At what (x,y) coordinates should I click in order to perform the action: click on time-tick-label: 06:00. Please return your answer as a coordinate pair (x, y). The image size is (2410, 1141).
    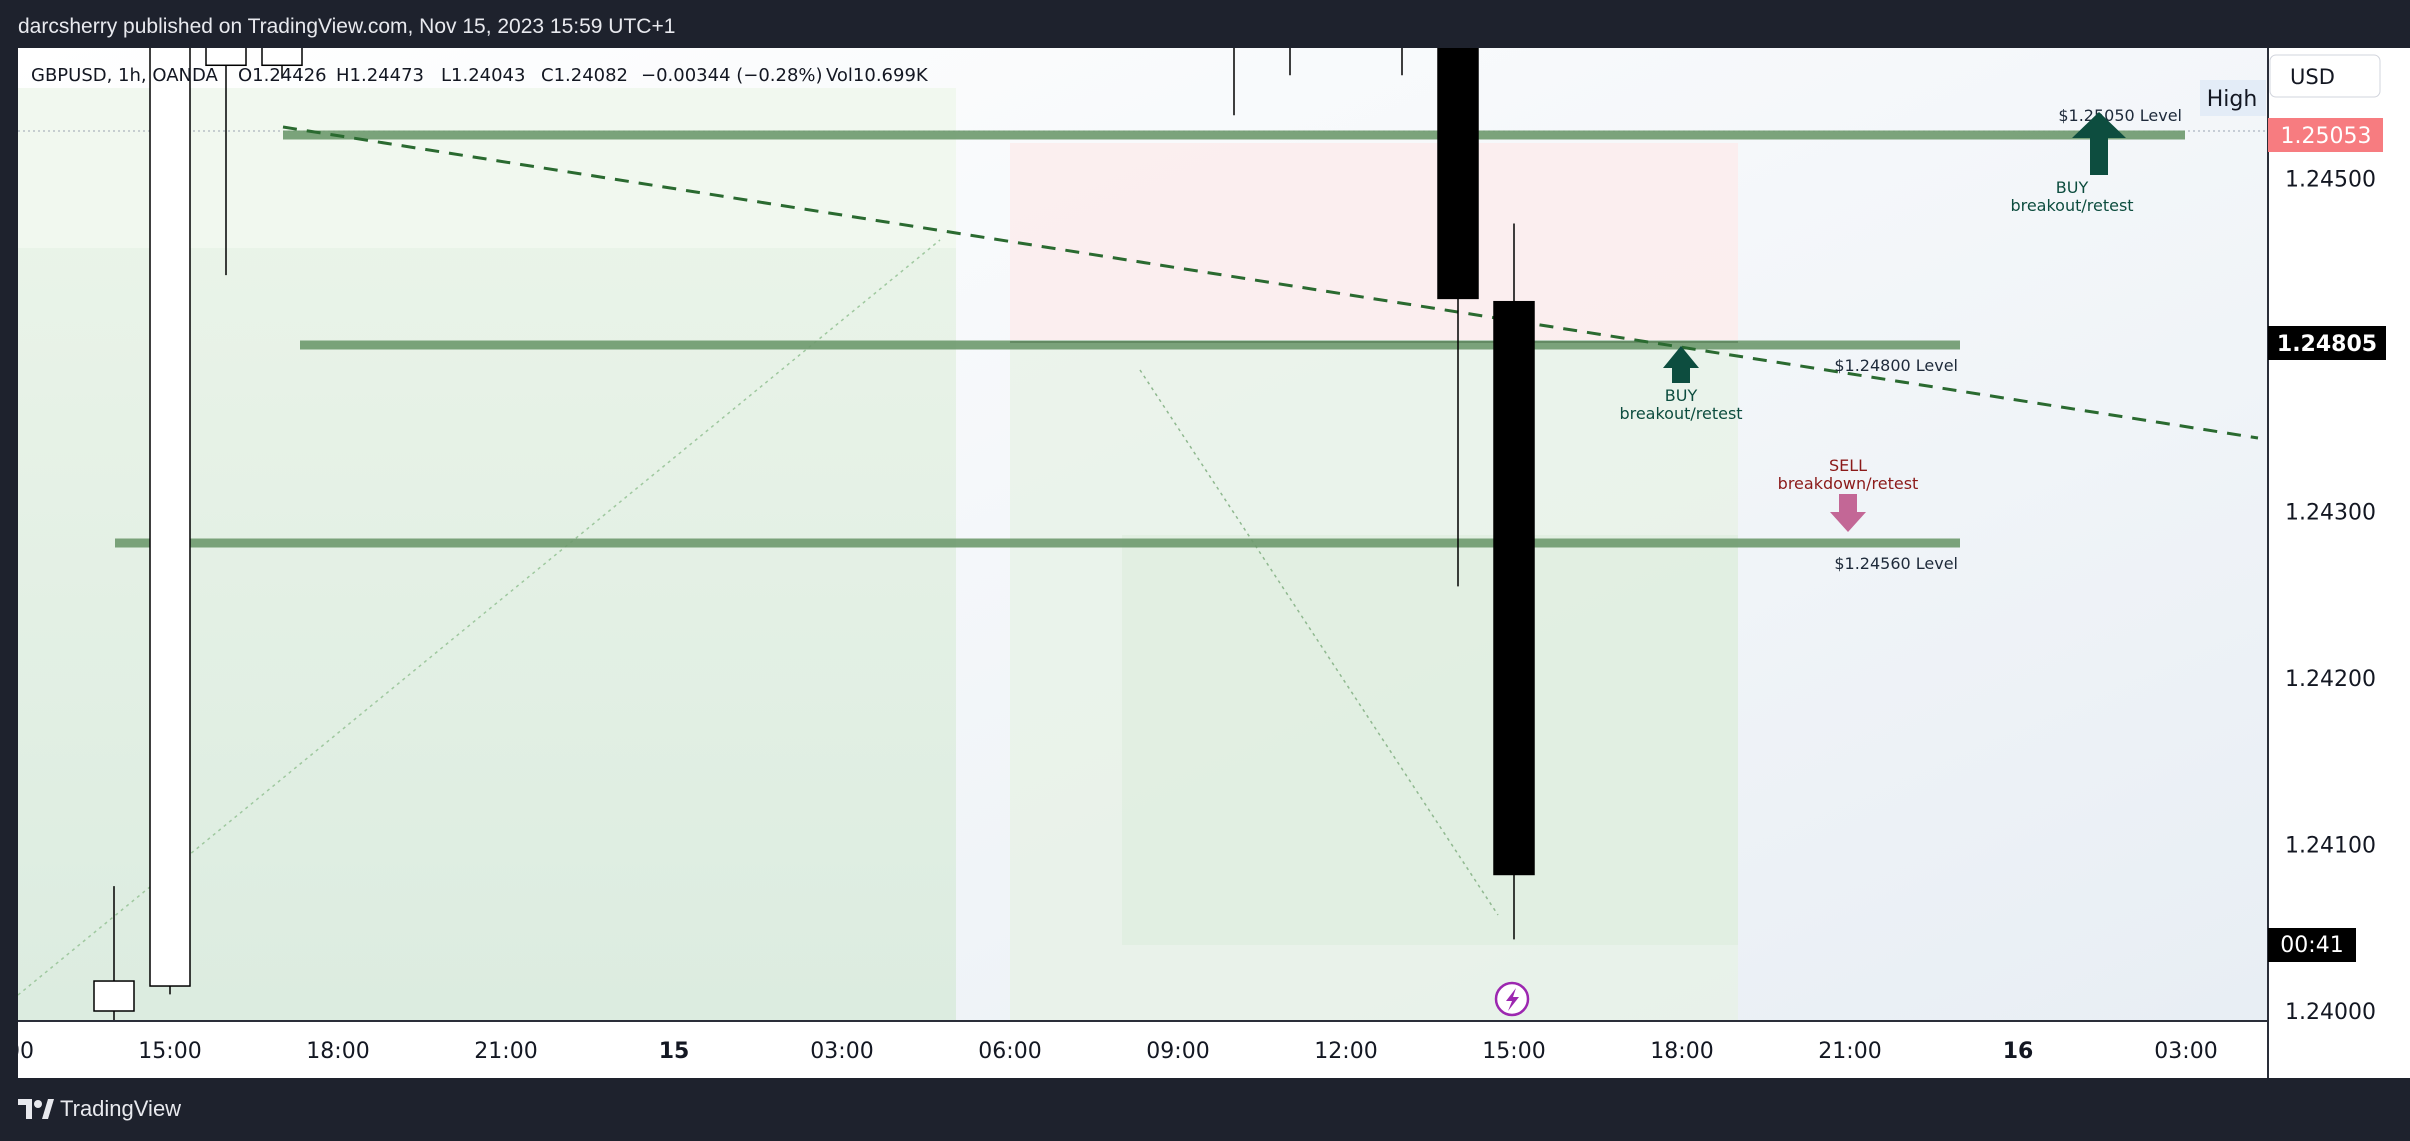
    Looking at the image, I should click on (1009, 1051).